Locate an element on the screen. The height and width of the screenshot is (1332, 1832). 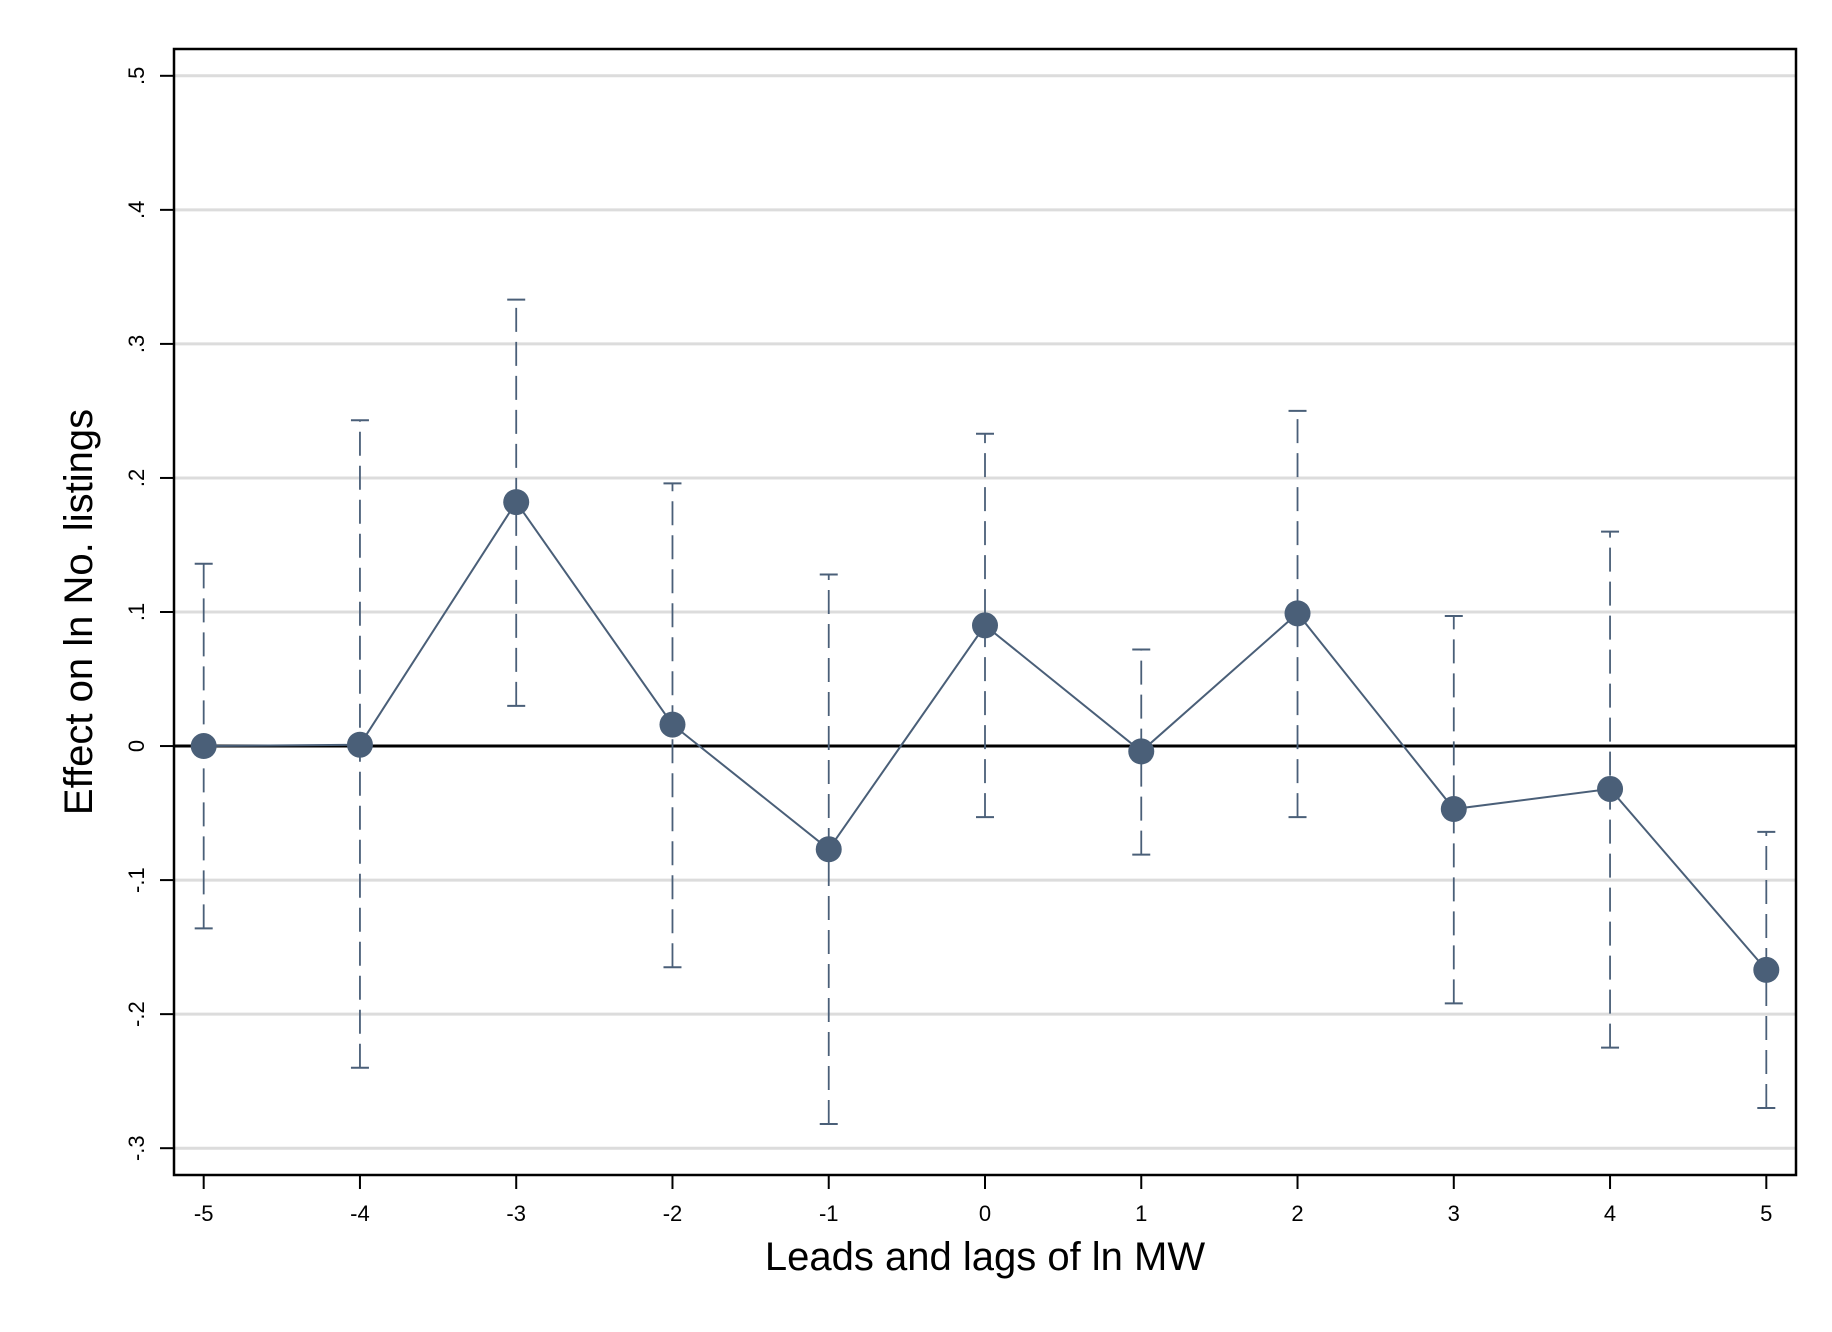
y-tick-label: .3 is located at coordinates (136, 344).